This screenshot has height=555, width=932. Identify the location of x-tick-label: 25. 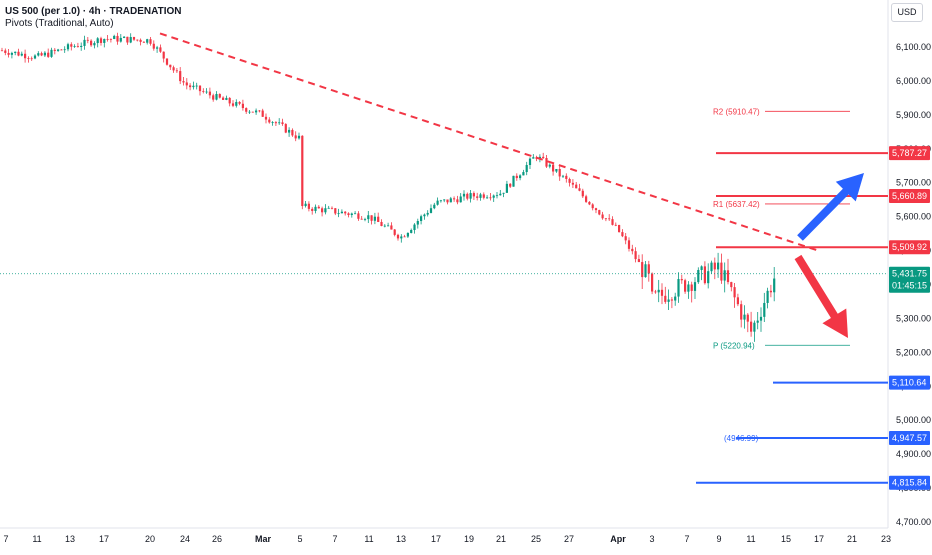
(536, 539).